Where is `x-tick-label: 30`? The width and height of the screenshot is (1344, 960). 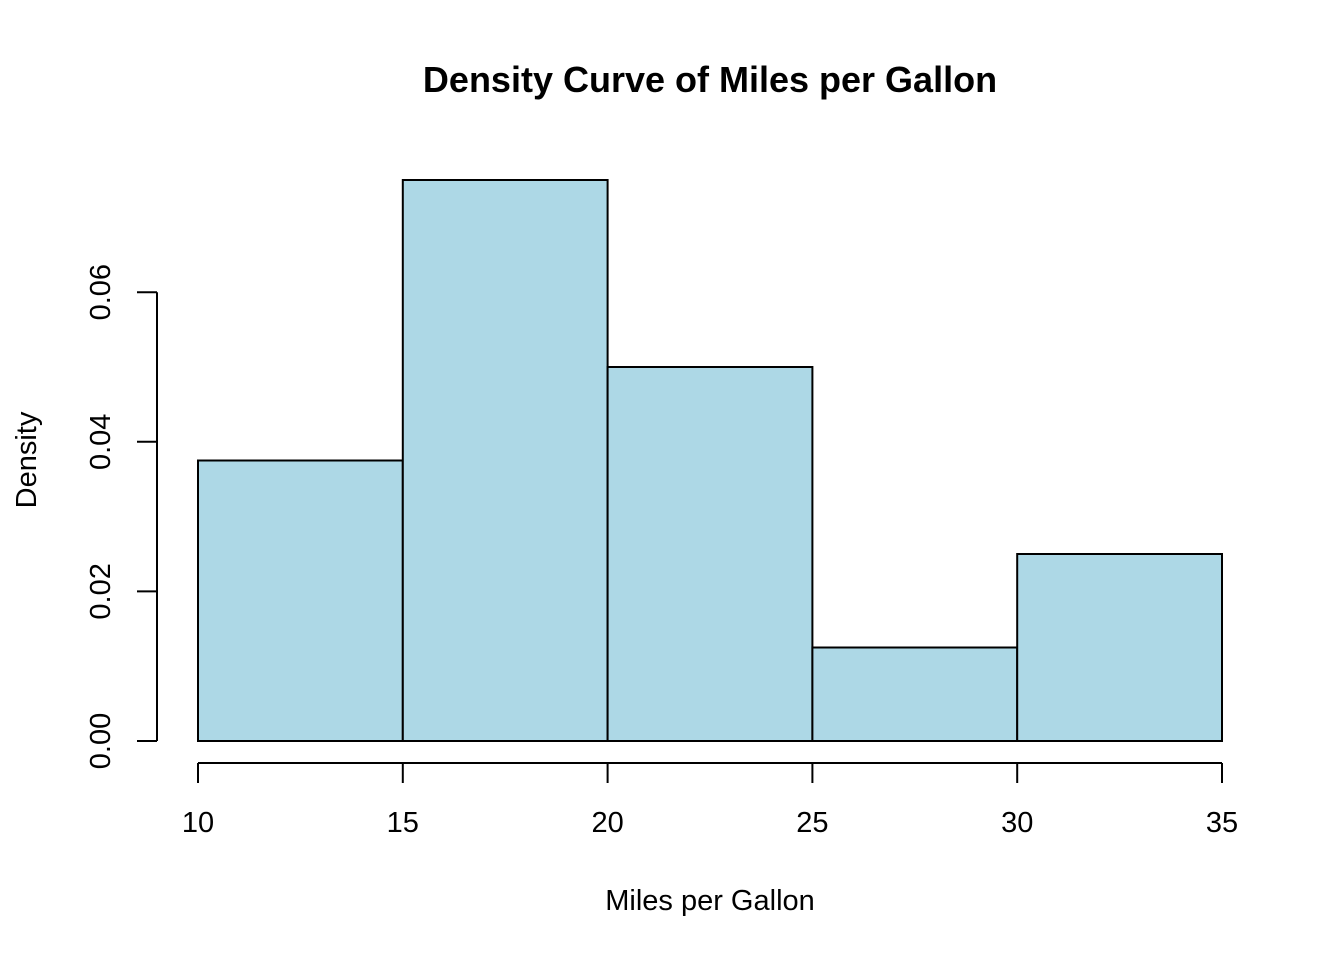 x-tick-label: 30 is located at coordinates (1017, 823).